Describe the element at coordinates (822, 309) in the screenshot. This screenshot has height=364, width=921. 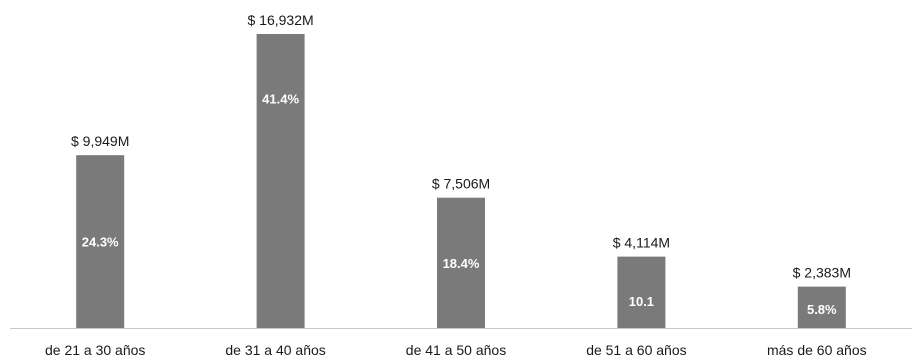
I see `bar-share-label-5: 5.8%` at that location.